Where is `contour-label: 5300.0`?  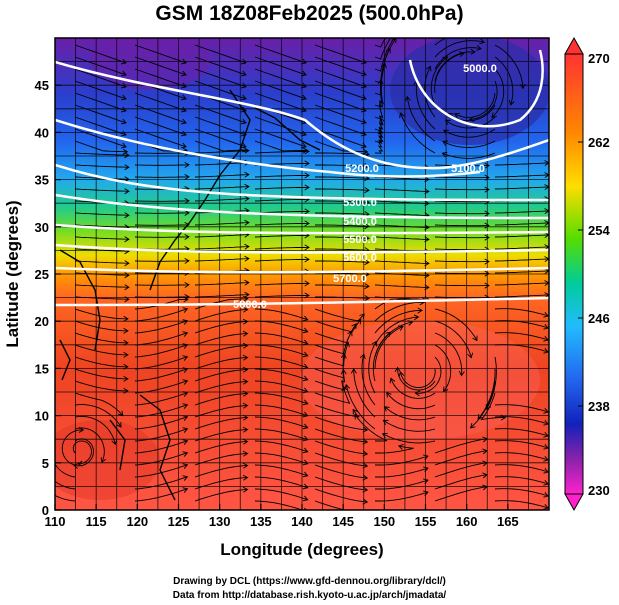 contour-label: 5300.0 is located at coordinates (360, 203).